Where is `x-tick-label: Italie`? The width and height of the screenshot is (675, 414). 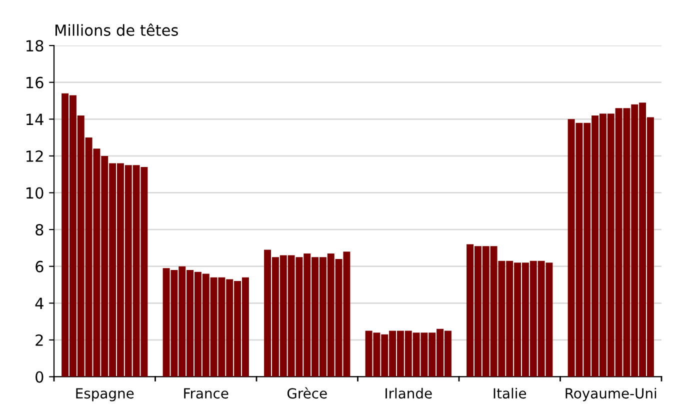 x-tick-label: Italie is located at coordinates (510, 393).